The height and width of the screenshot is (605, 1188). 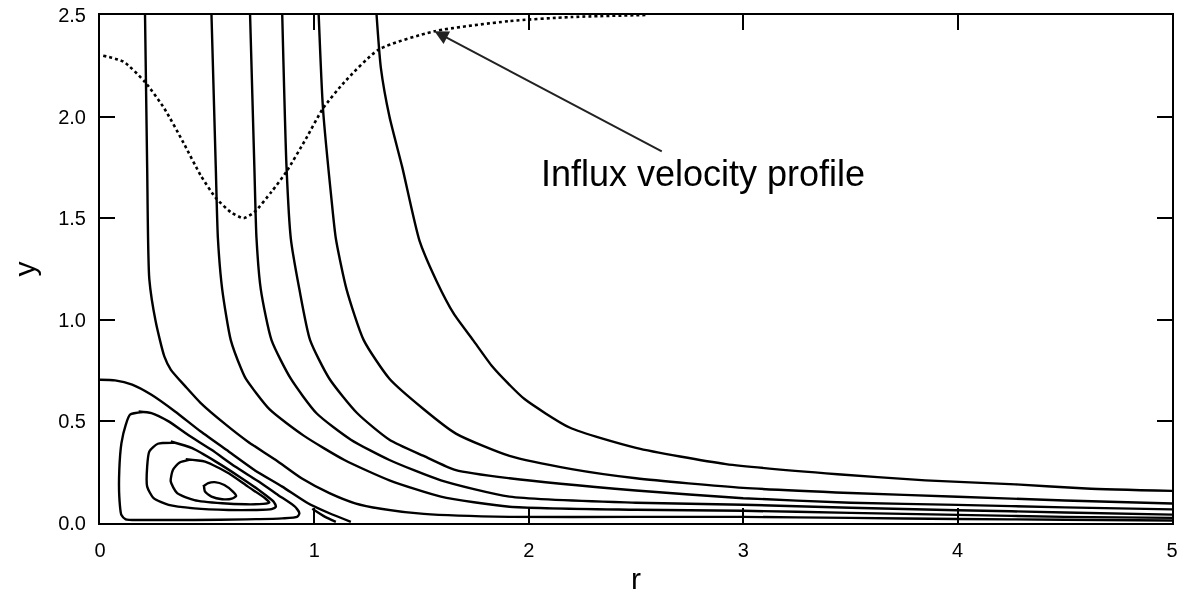 I want to click on x-tick-label: 1, so click(x=314, y=550).